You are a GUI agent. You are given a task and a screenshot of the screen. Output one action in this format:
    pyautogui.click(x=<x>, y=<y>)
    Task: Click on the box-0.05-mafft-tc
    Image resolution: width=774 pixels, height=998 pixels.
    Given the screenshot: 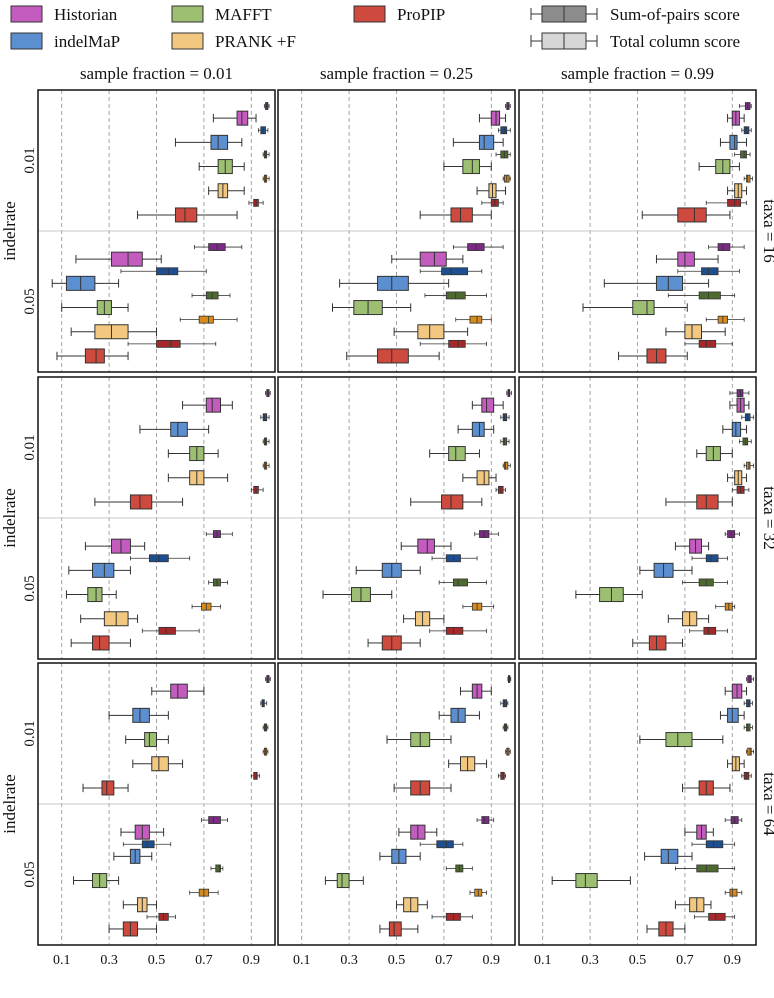 What is the action you would take?
    pyautogui.click(x=95, y=308)
    